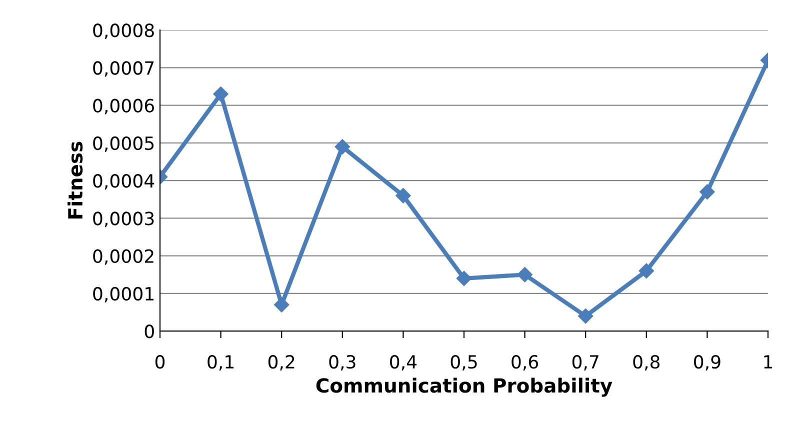 This screenshot has height=430, width=800. What do you see at coordinates (123, 294) in the screenshot?
I see `y-tick-label: 0,0001` at bounding box center [123, 294].